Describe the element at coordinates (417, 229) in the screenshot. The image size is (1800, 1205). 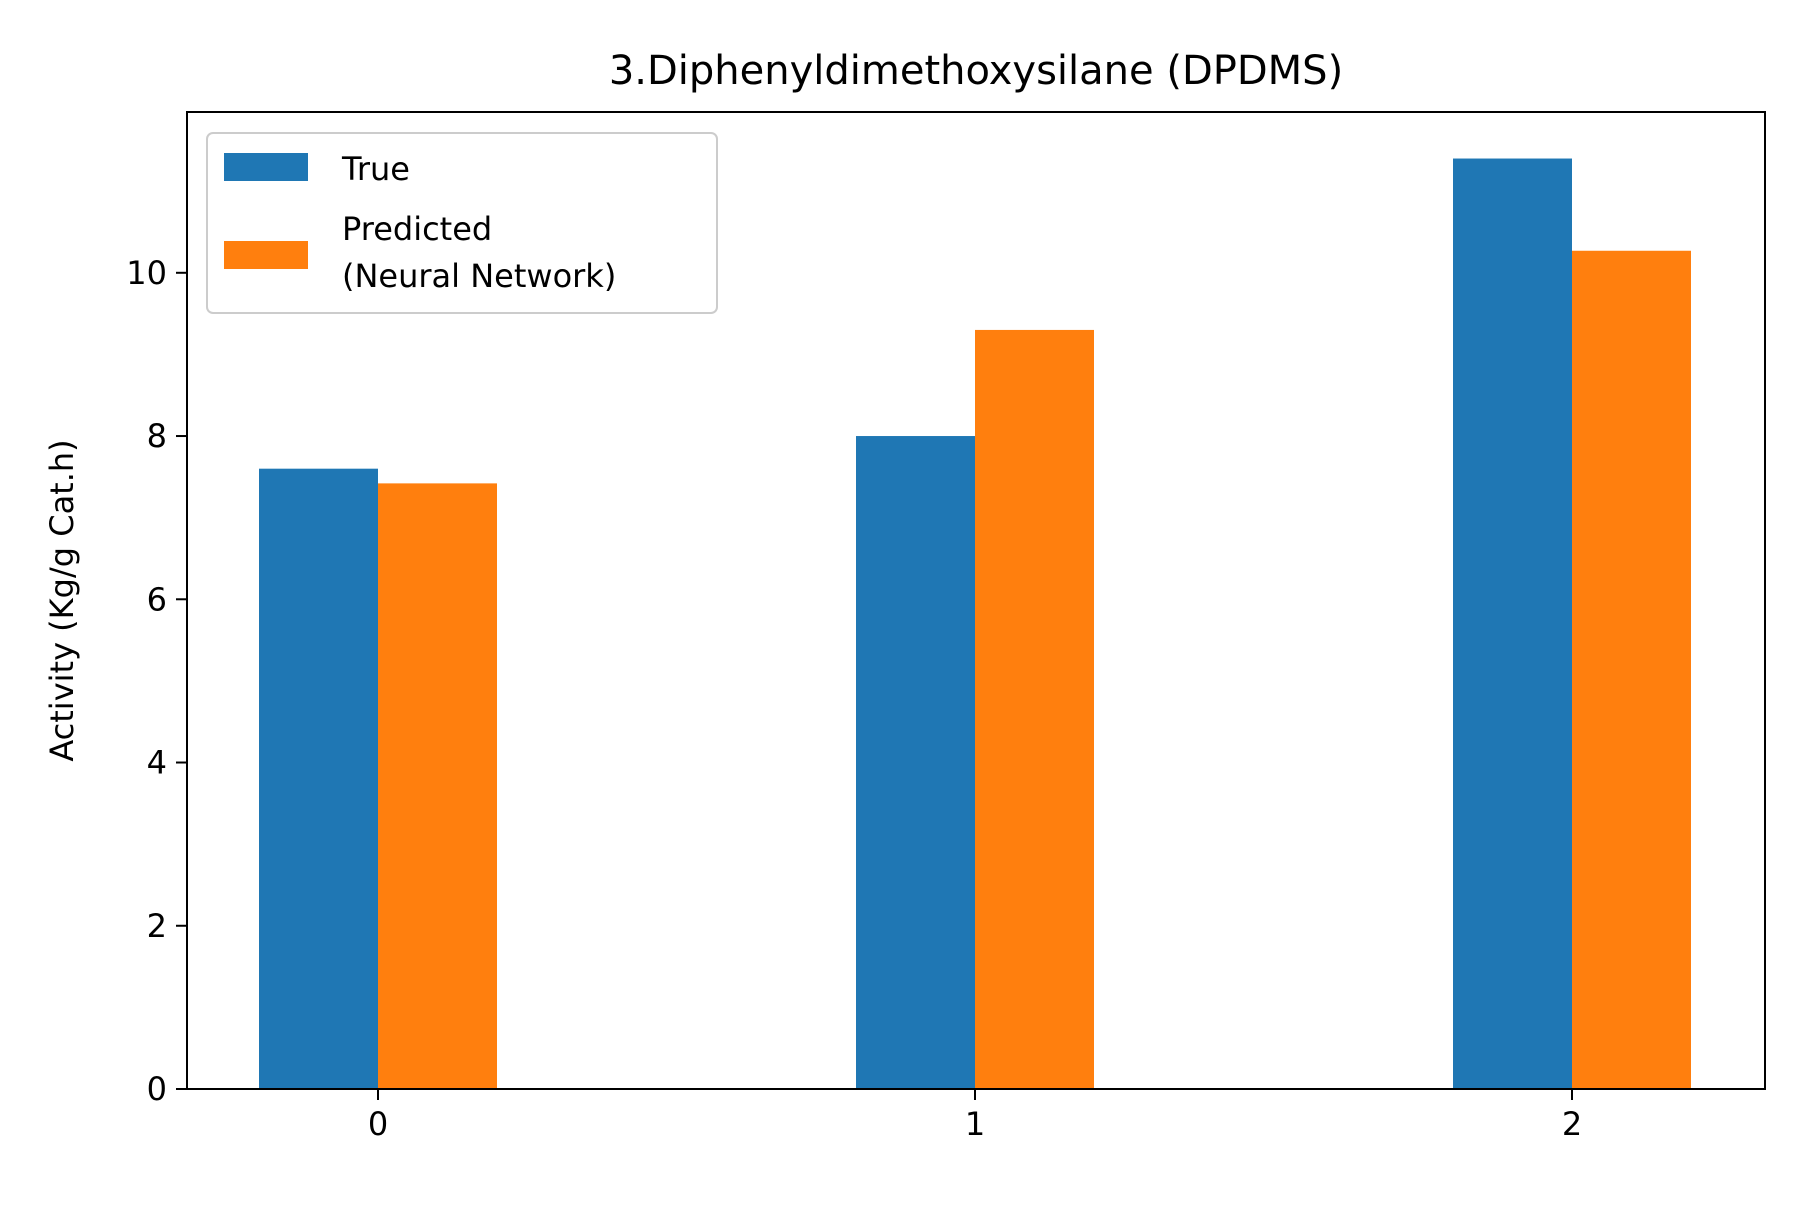
I see `legend-label: Predicted` at that location.